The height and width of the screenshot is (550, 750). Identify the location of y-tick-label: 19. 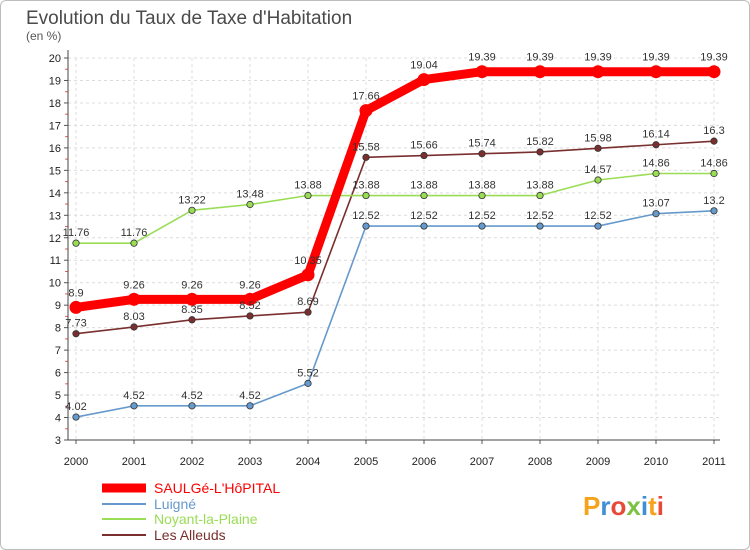
(55, 81).